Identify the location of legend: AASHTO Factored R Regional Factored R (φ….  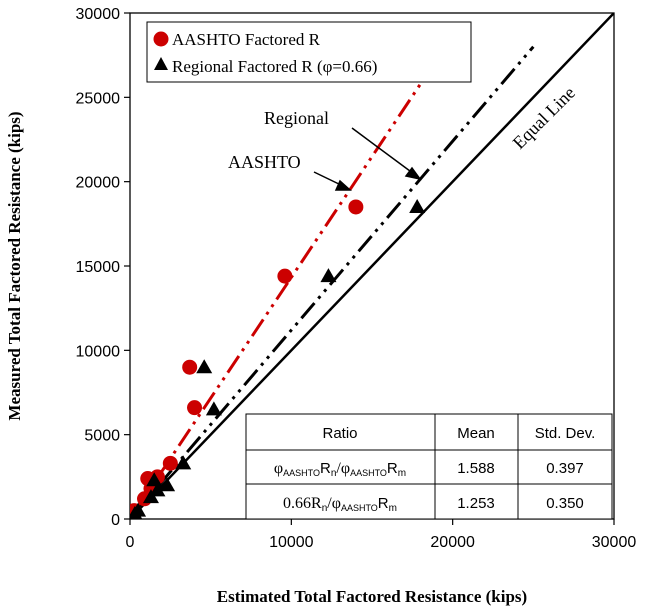
(309, 52).